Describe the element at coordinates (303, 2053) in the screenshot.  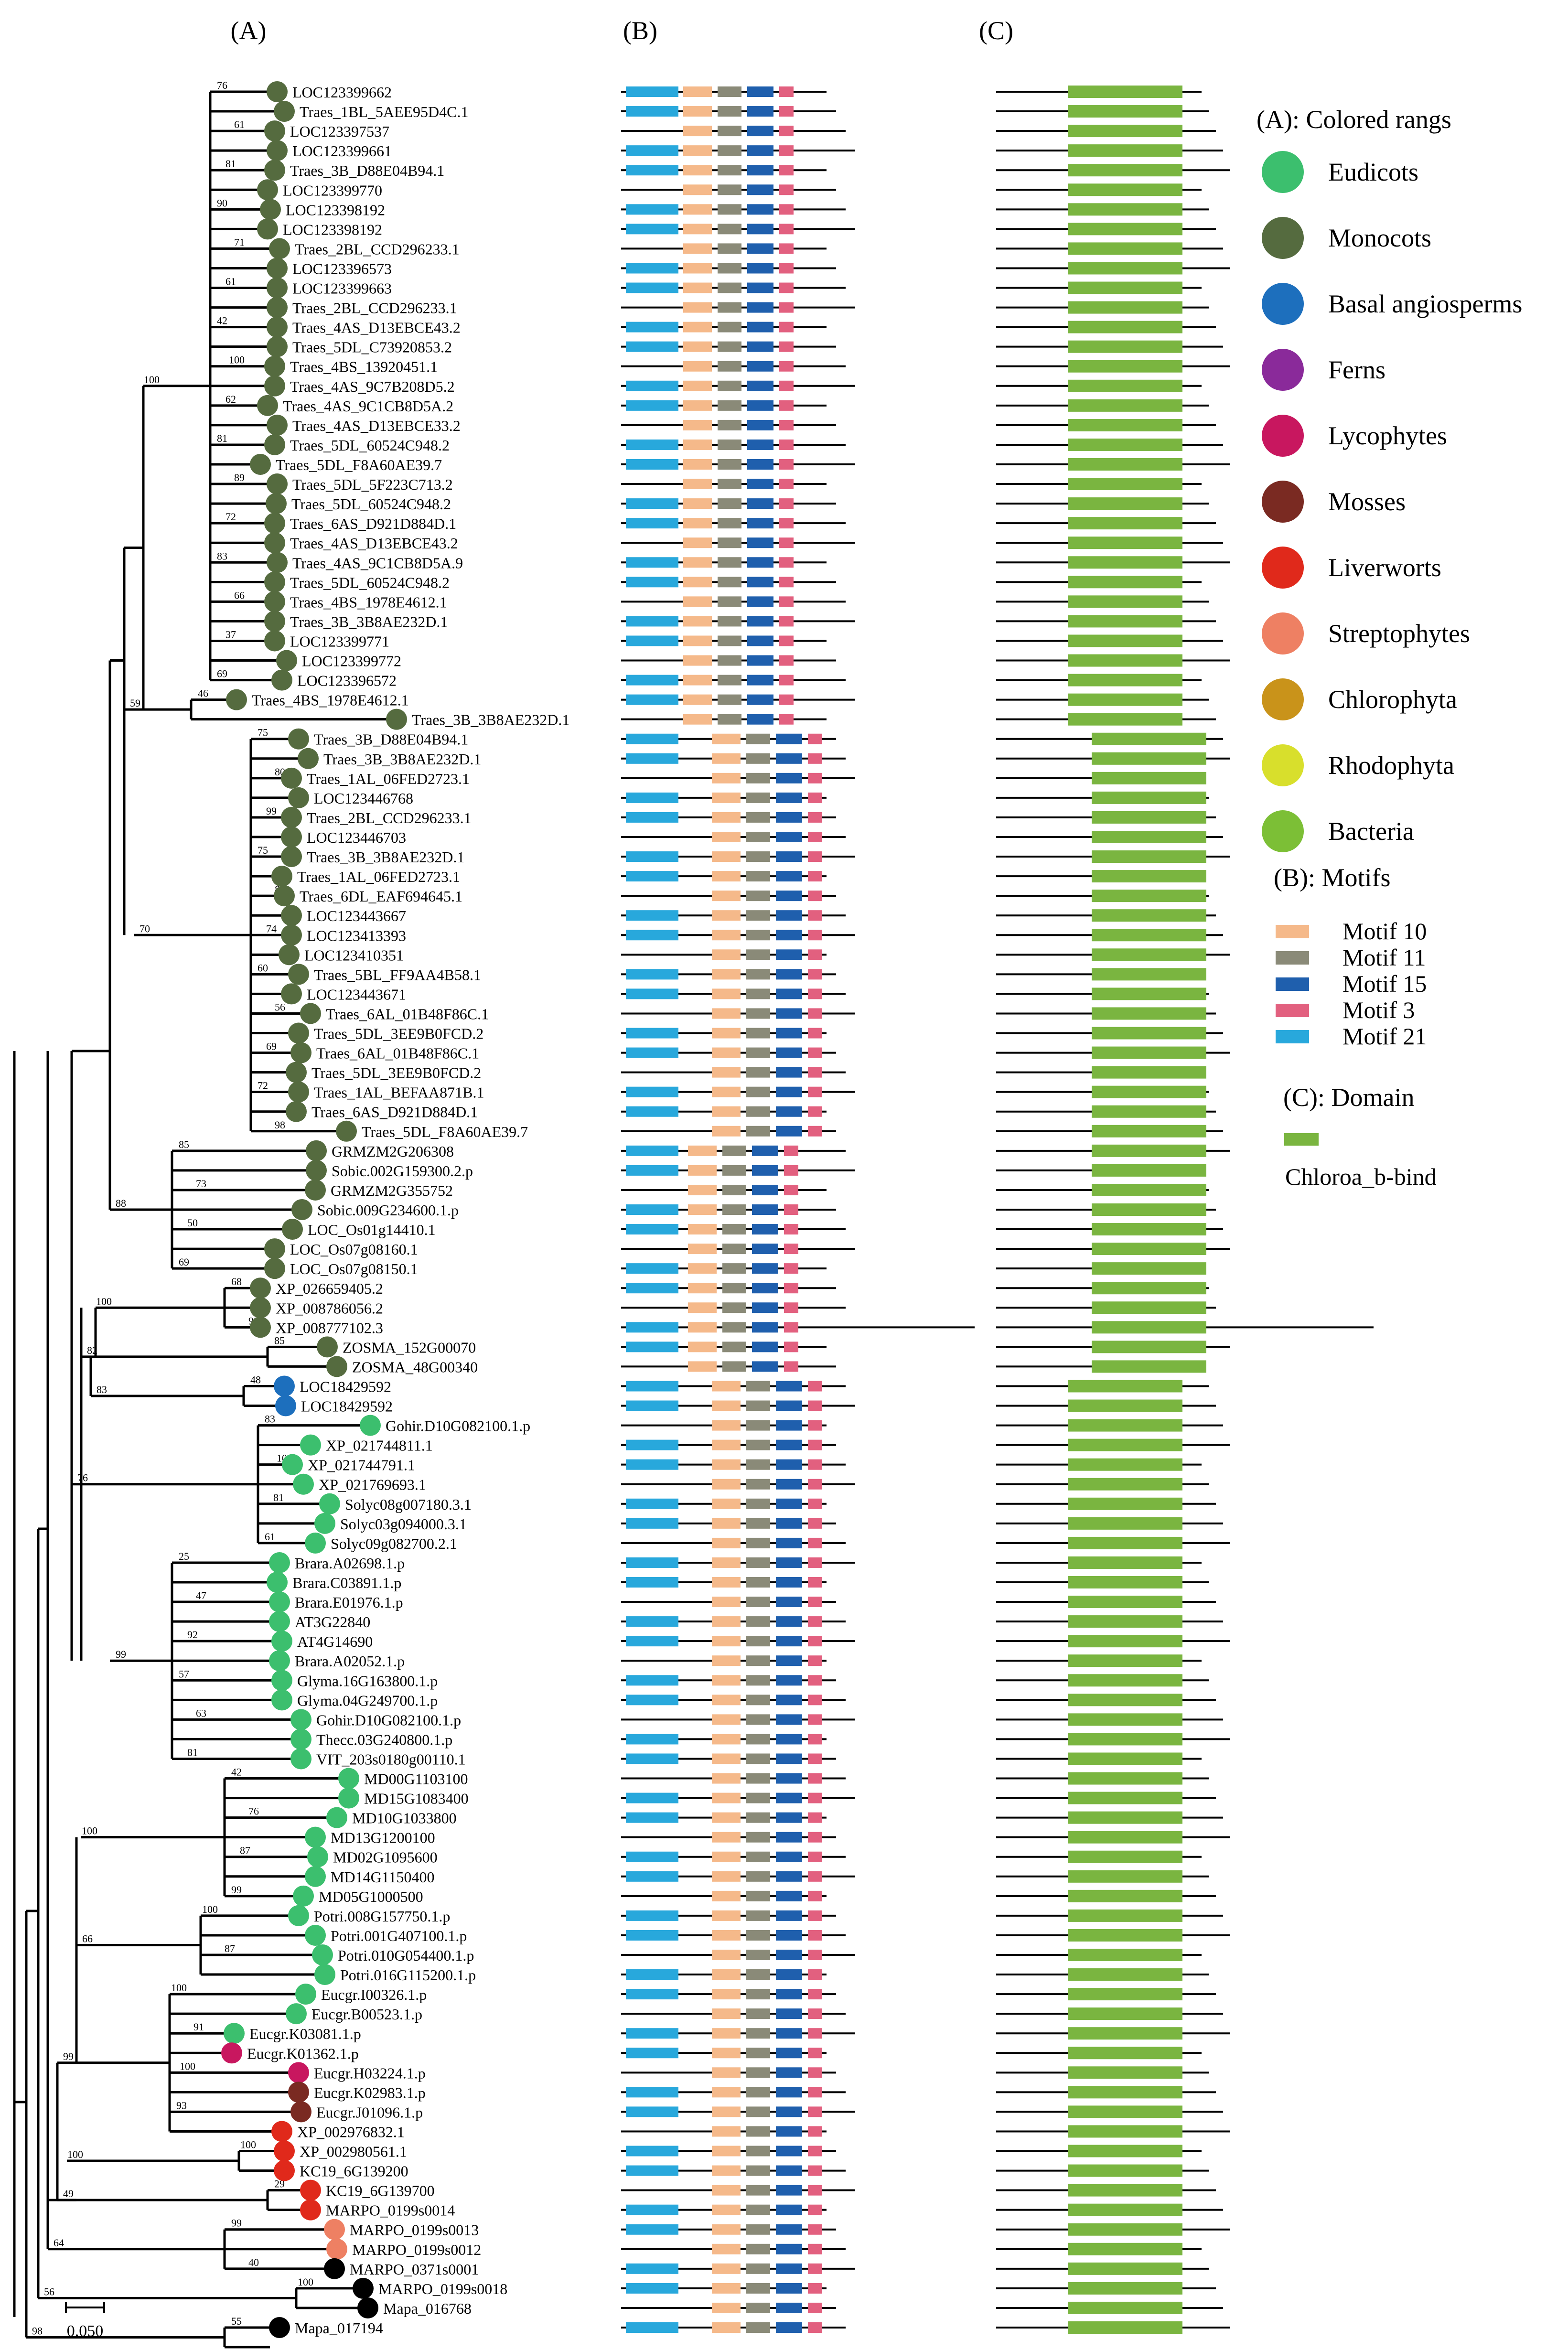
I see `taxon-label: Eucgr.K01362.1.p` at that location.